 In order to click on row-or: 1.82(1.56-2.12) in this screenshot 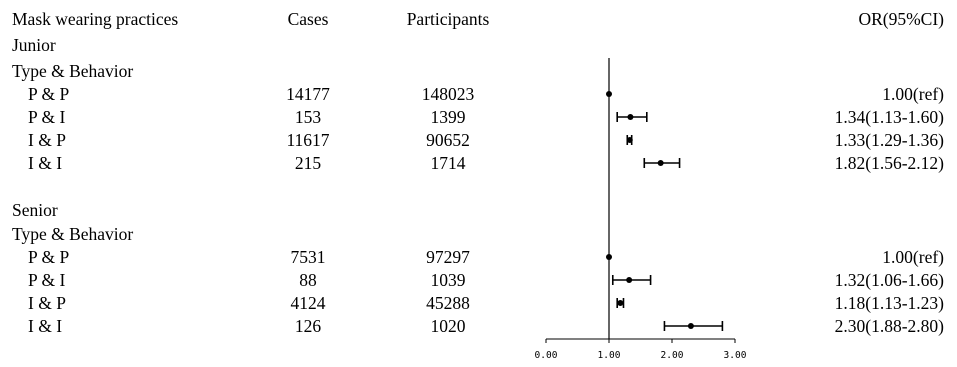, I will do `click(889, 163)`.